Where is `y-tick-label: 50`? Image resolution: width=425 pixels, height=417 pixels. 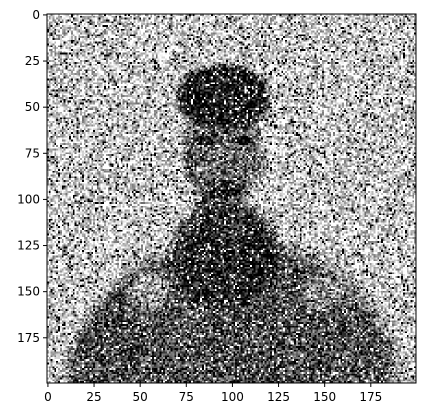
y-tick-label: 50 is located at coordinates (32, 107).